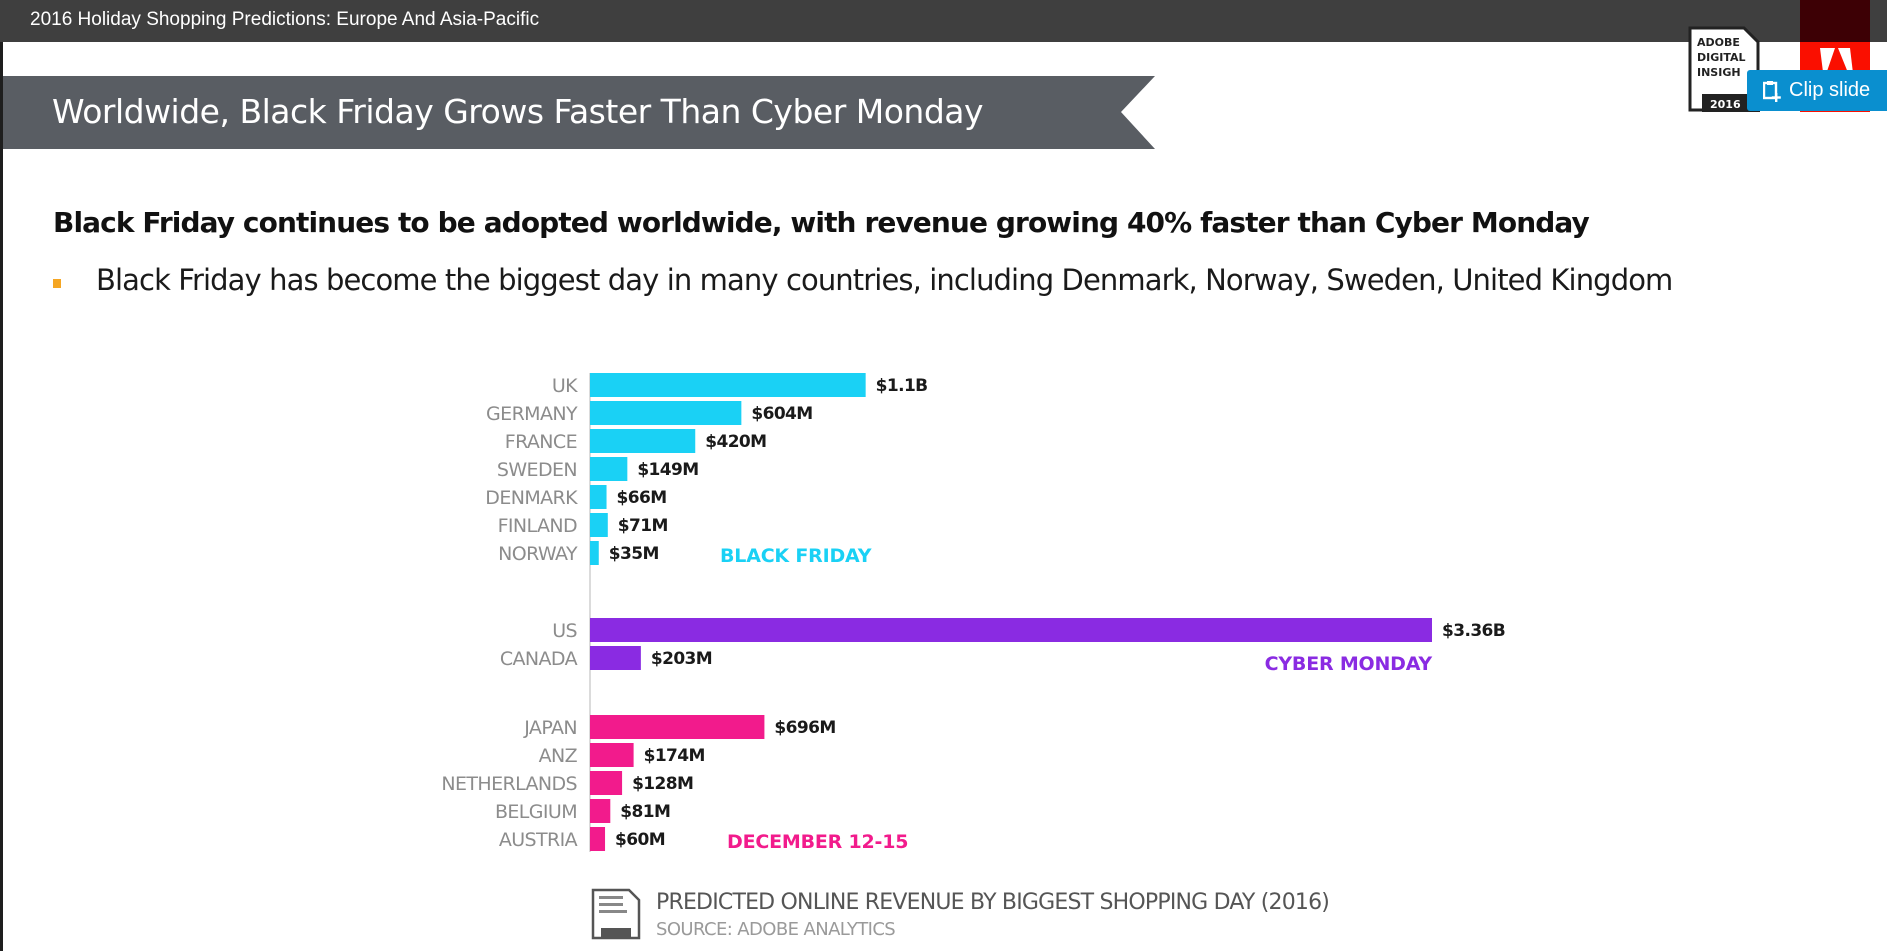 The height and width of the screenshot is (951, 1887). I want to click on category-label: FRANCE, so click(541, 442).